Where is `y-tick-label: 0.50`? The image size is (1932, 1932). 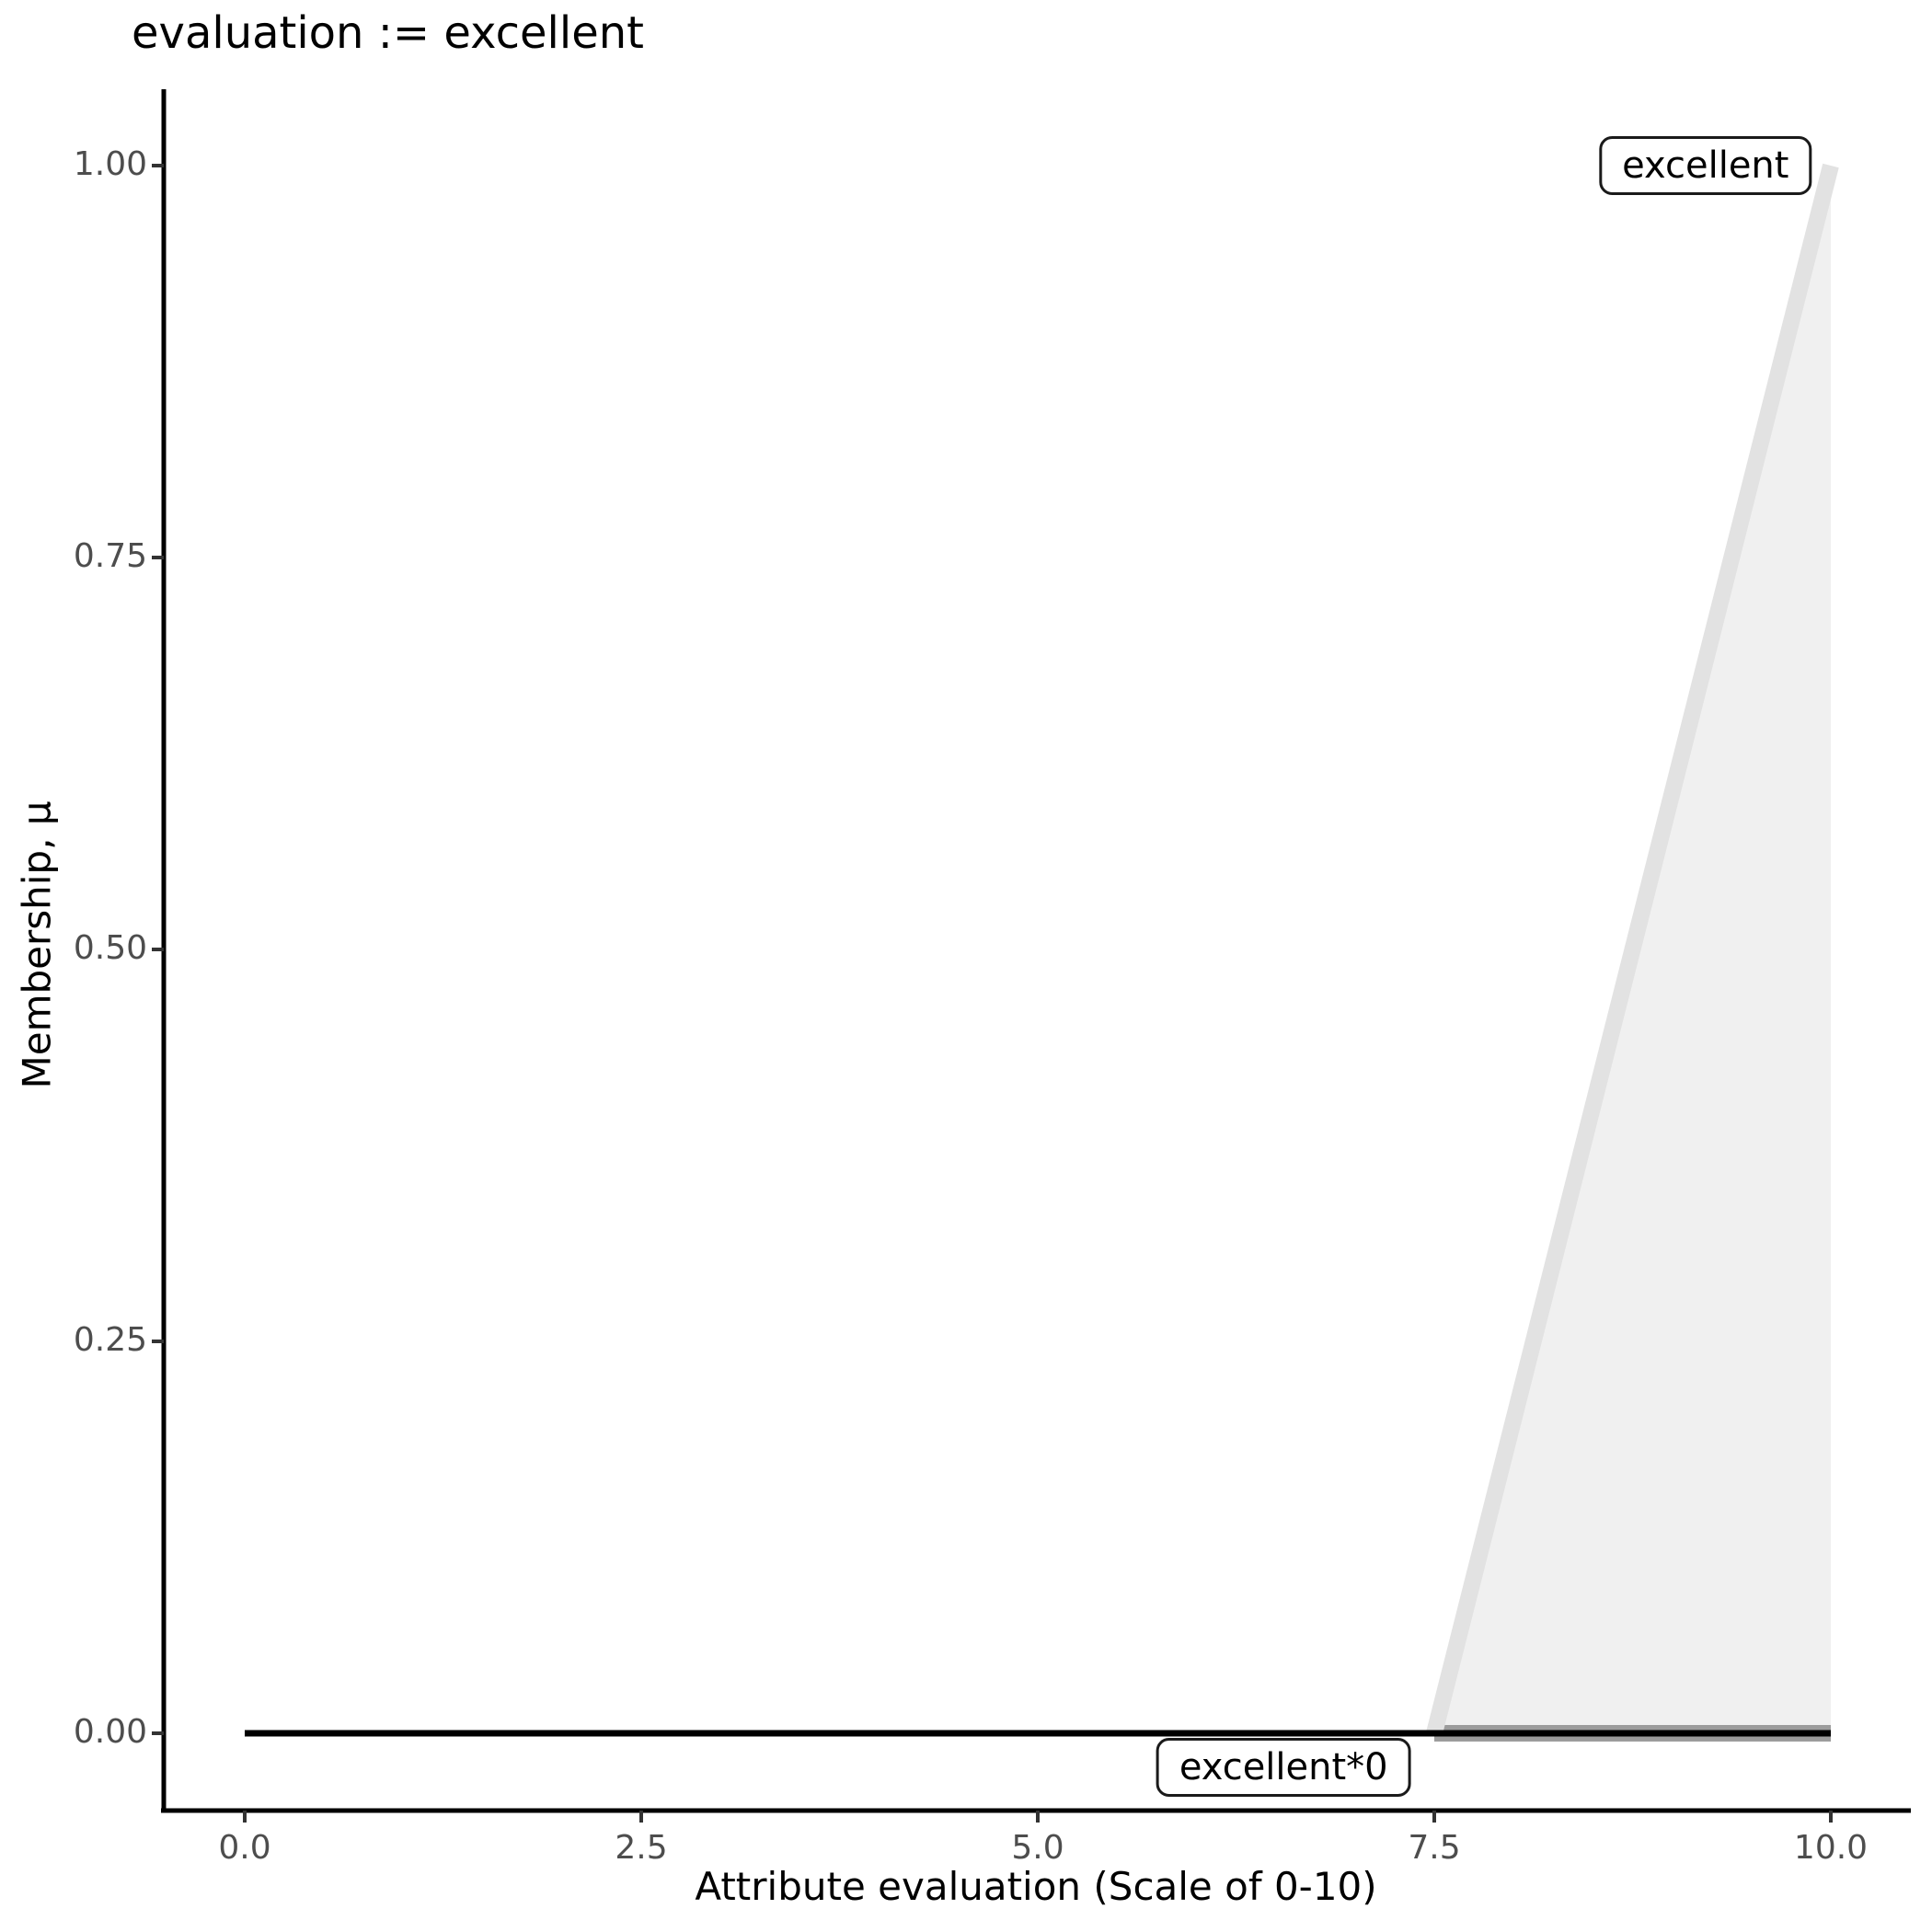
y-tick-label: 0.50 is located at coordinates (110, 948).